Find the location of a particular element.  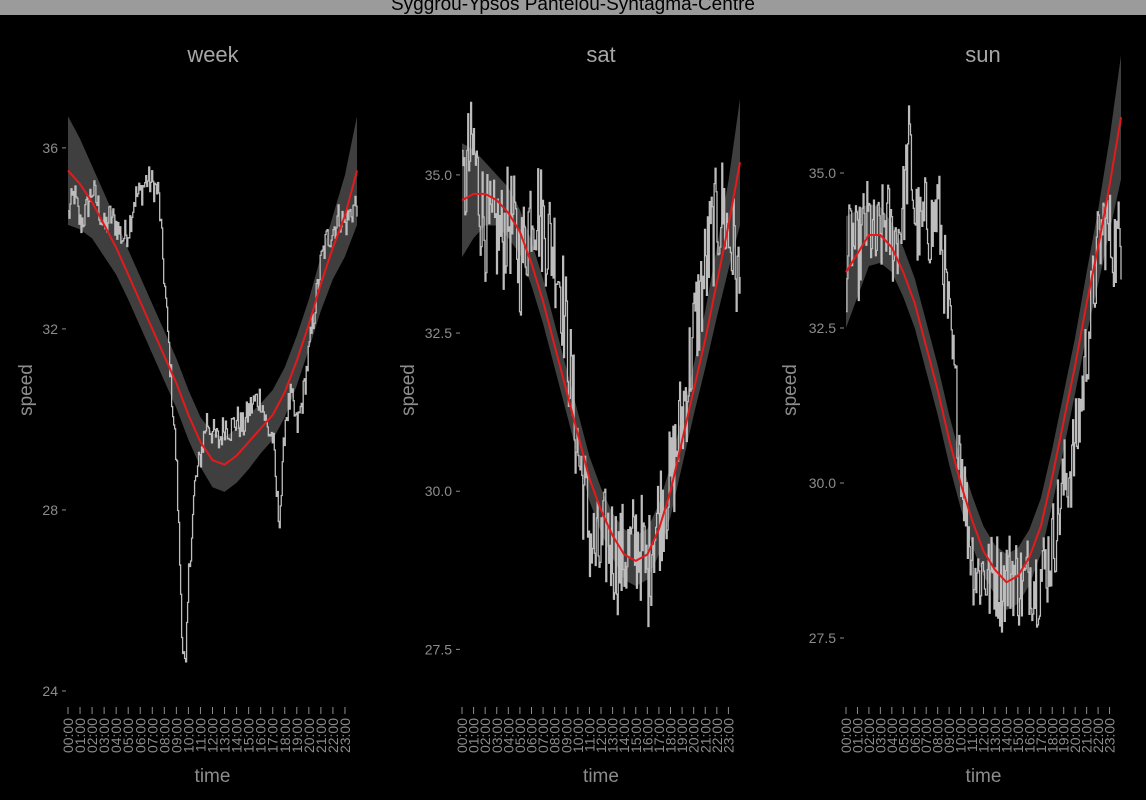

y-tick-label: 24 is located at coordinates (50, 691).